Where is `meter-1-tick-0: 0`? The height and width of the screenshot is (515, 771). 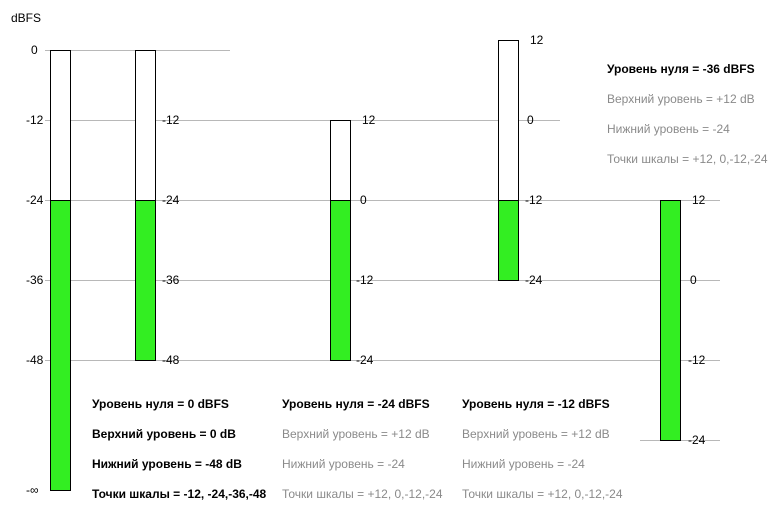 meter-1-tick-0: 0 is located at coordinates (34, 50).